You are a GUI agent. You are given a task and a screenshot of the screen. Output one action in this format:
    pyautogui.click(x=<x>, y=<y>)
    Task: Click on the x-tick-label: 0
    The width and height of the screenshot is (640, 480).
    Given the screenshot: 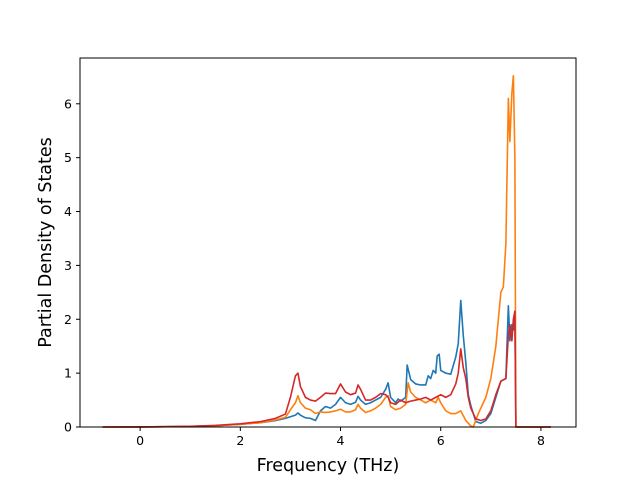 What is the action you would take?
    pyautogui.click(x=140, y=440)
    